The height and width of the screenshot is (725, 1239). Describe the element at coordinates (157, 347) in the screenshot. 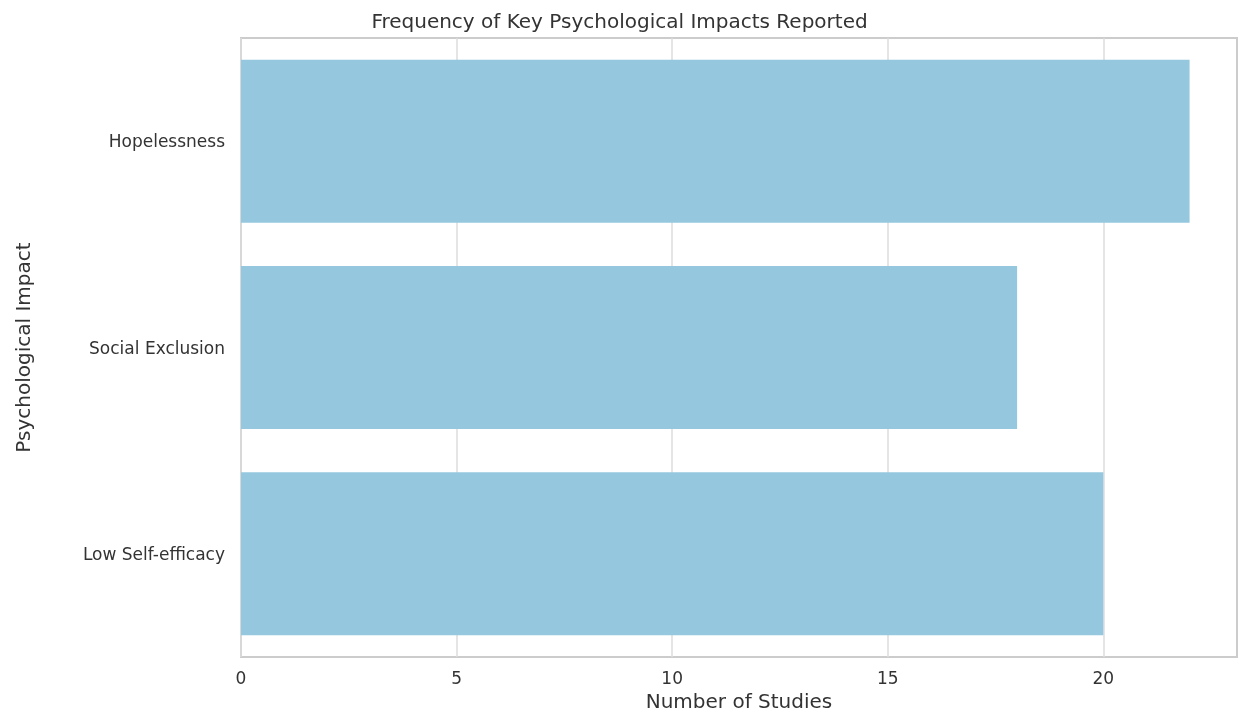

I see `y-tick-label: Social Exclusion` at that location.